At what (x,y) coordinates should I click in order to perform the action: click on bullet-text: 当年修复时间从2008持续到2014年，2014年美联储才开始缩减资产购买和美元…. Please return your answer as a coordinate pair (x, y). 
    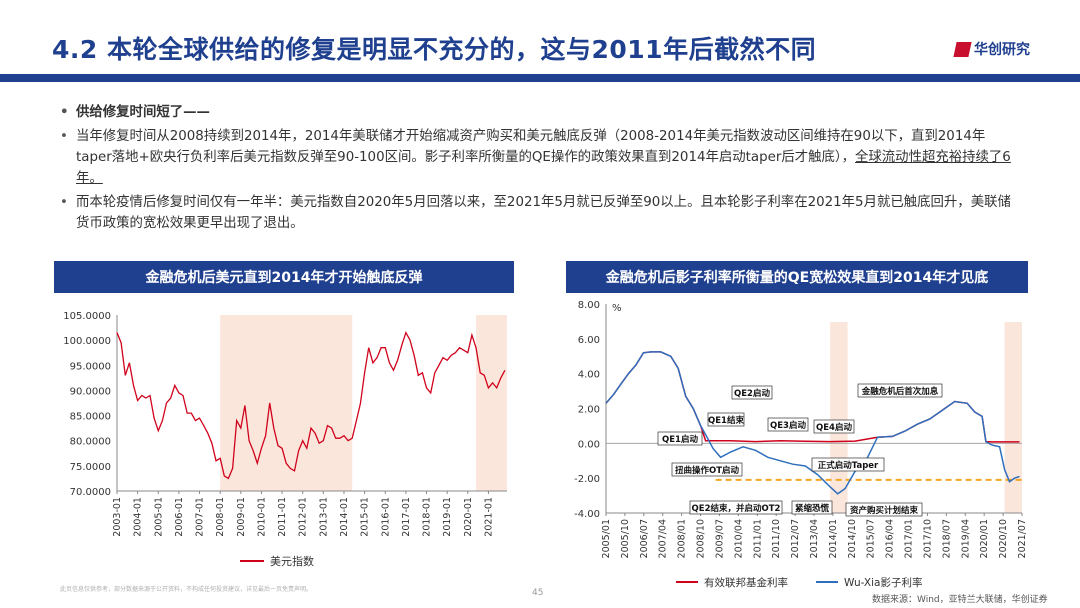
    Looking at the image, I should click on (531, 147).